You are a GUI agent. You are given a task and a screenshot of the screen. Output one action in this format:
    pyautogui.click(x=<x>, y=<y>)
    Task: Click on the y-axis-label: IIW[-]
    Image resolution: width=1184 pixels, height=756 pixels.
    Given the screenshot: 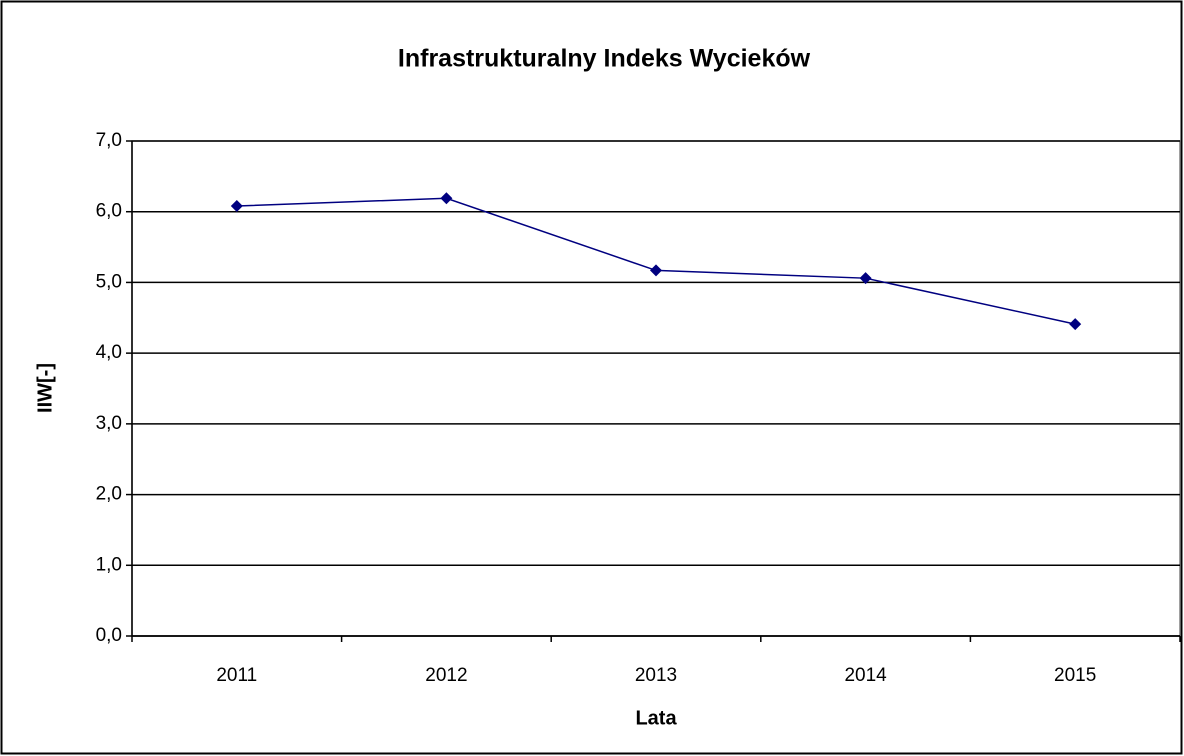 What is the action you would take?
    pyautogui.click(x=45, y=388)
    